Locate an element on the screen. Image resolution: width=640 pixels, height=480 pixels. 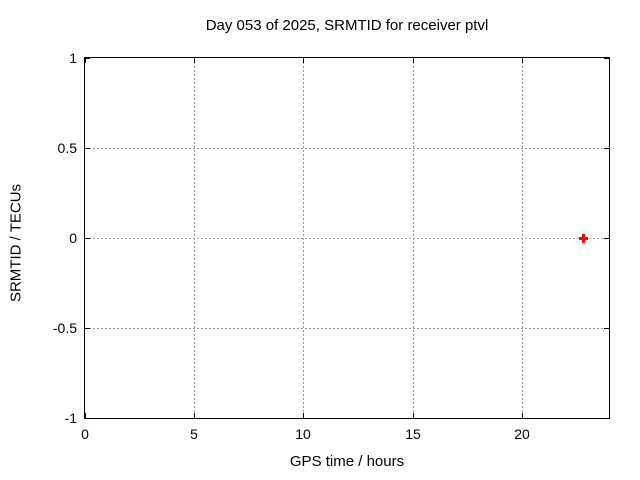
y-tick-label: 1 is located at coordinates (73, 58).